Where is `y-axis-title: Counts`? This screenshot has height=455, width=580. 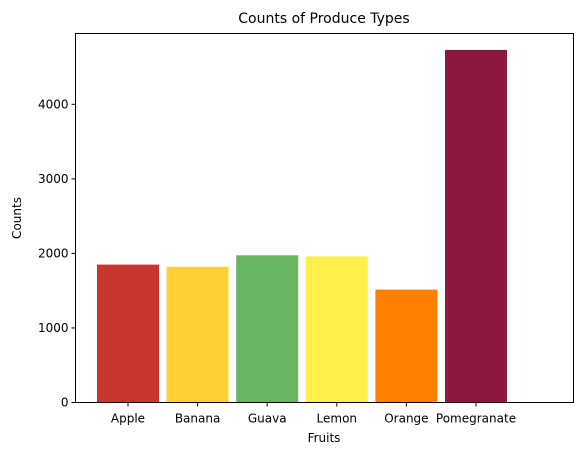 y-axis-title: Counts is located at coordinates (17, 218).